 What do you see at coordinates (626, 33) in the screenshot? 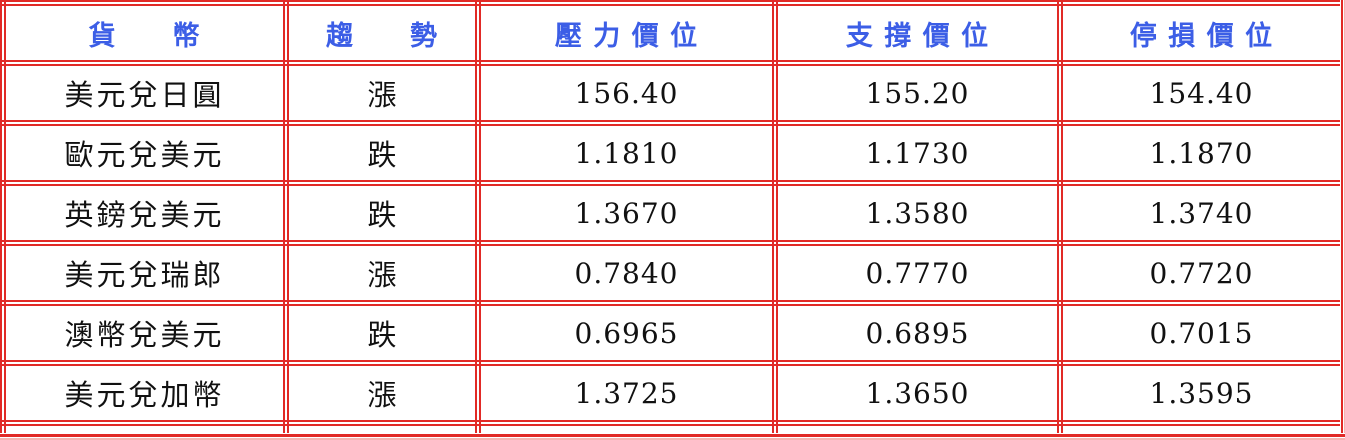
I see `col-header-resistance: 壓 力 價 位` at bounding box center [626, 33].